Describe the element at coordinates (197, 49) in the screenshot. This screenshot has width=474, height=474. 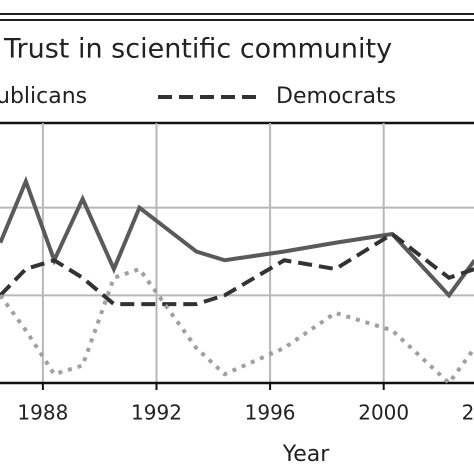
I see `chart-title: Trust in scientific community` at that location.